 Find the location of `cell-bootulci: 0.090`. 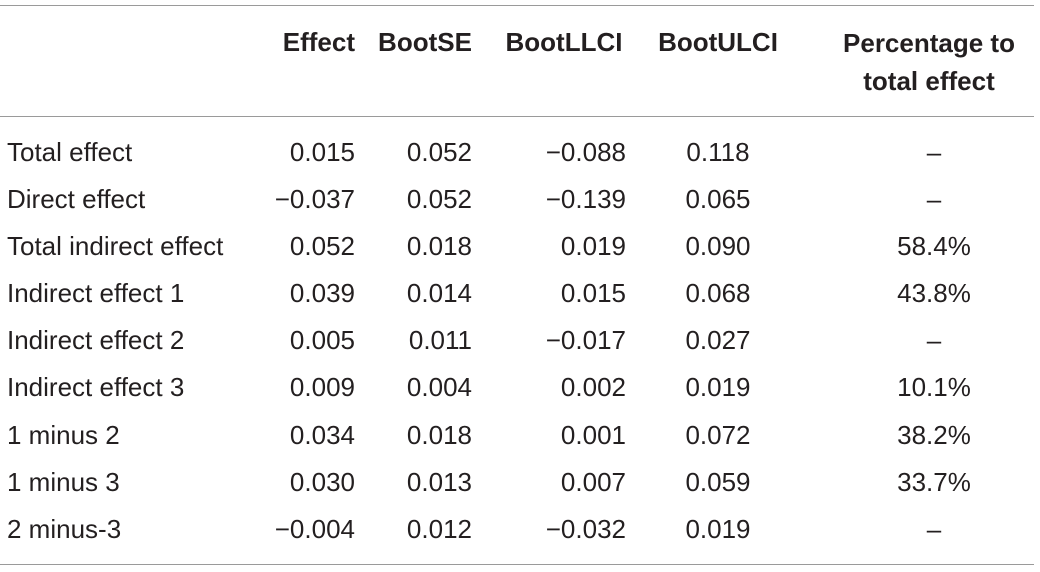

cell-bootulci: 0.090 is located at coordinates (718, 245).